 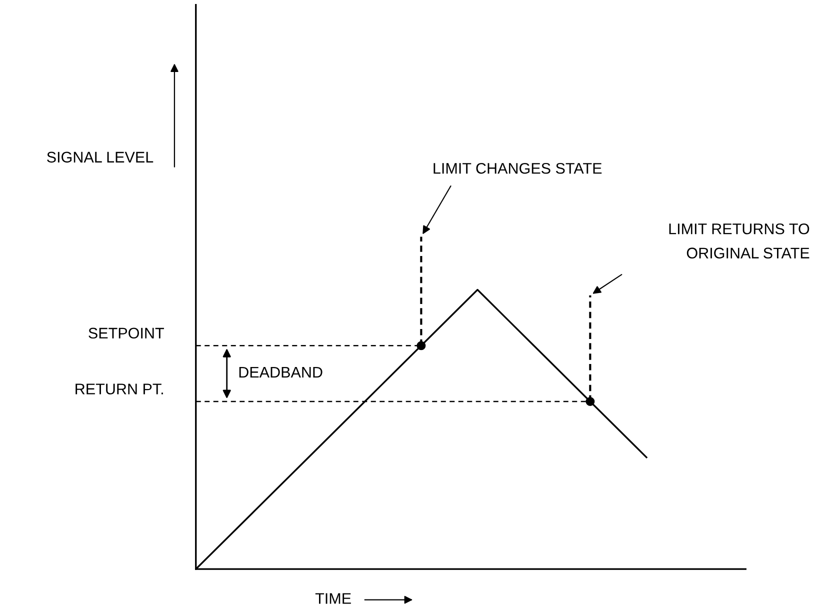 I want to click on text: LIMIT RETURNS TO ORIGINAL STATE, so click(x=739, y=240).